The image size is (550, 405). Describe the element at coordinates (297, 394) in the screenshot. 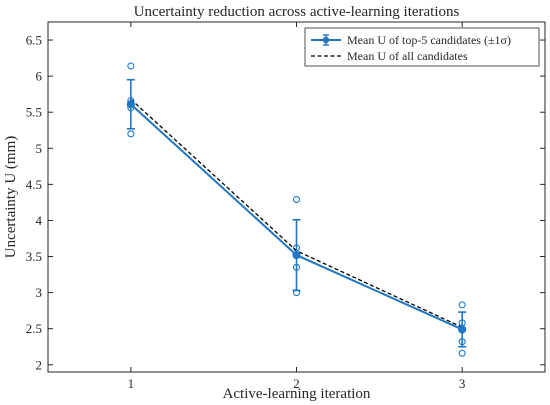

I see `x-axis-label: Active-learning iteration` at that location.